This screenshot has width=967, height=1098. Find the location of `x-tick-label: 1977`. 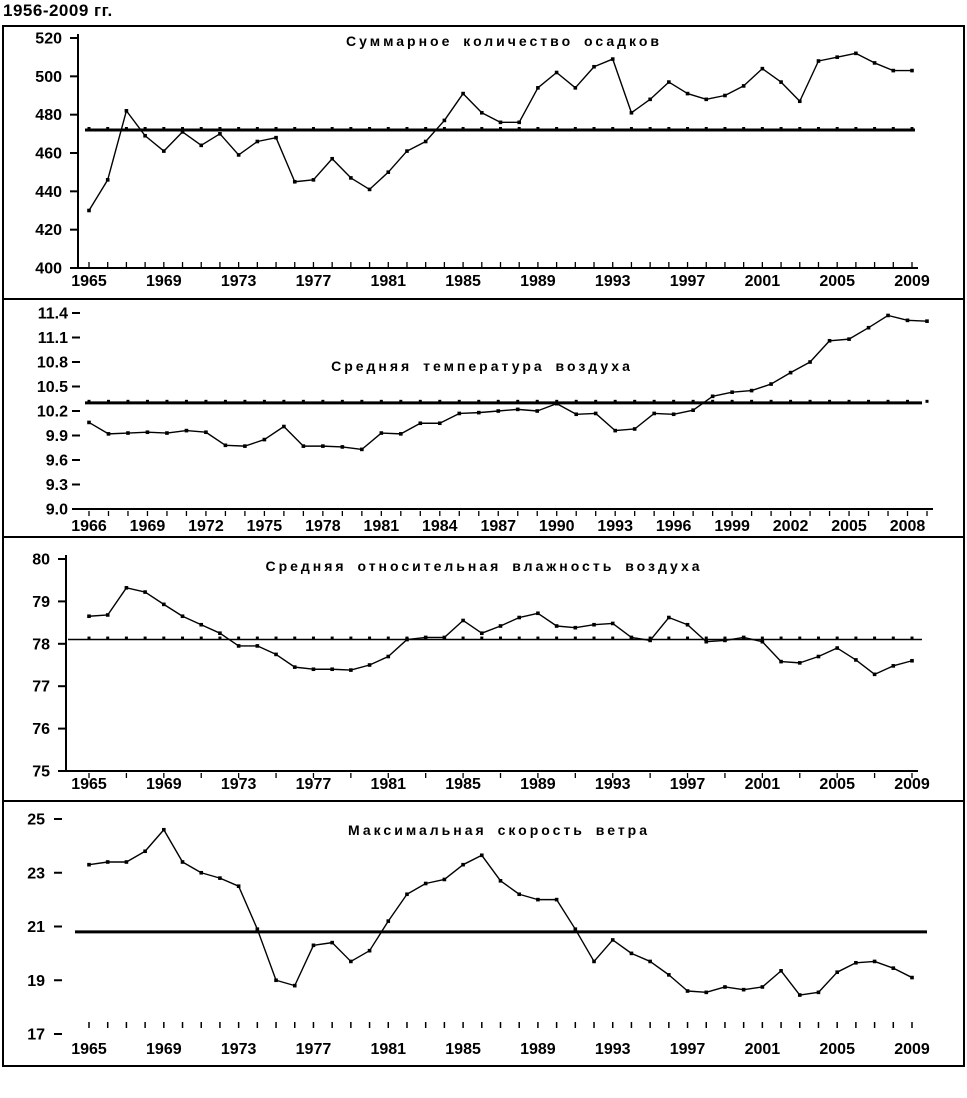

x-tick-label: 1977 is located at coordinates (314, 784).